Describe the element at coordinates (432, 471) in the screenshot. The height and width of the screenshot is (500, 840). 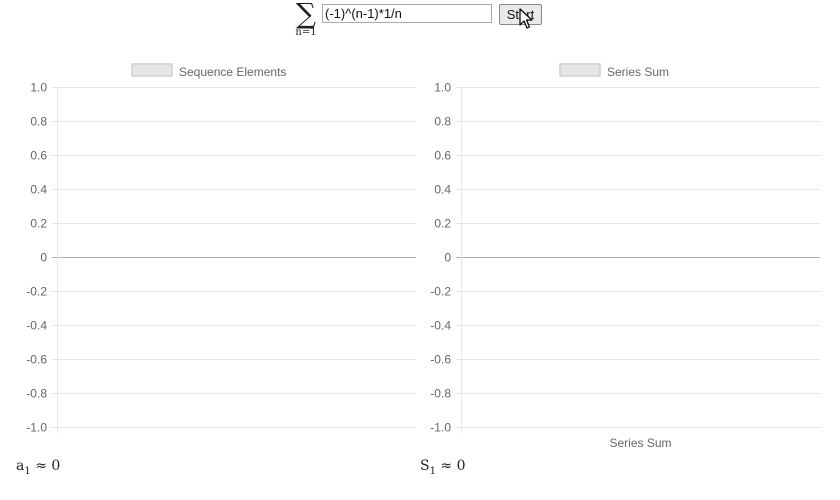
I see `series-index: 1` at that location.